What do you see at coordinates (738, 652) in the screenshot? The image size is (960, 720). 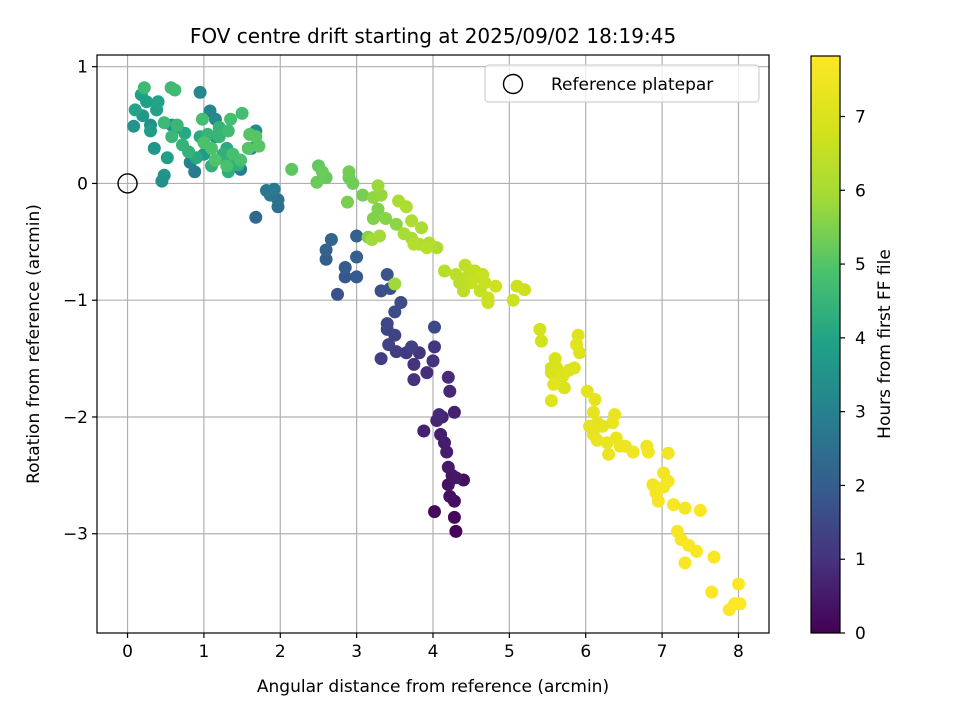 I see `x-tick-label: 8` at bounding box center [738, 652].